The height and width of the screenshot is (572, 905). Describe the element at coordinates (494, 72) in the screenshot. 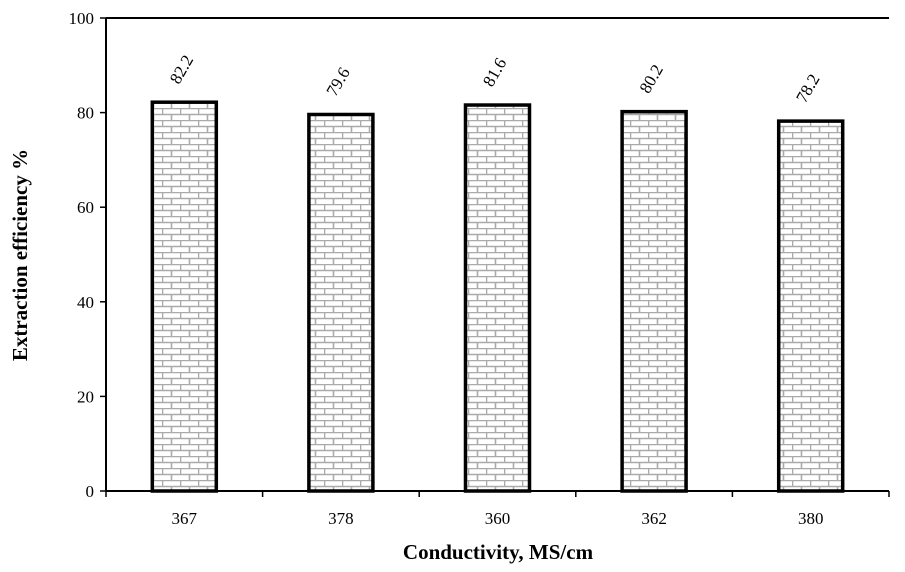

I see `data-label: 81.6` at that location.